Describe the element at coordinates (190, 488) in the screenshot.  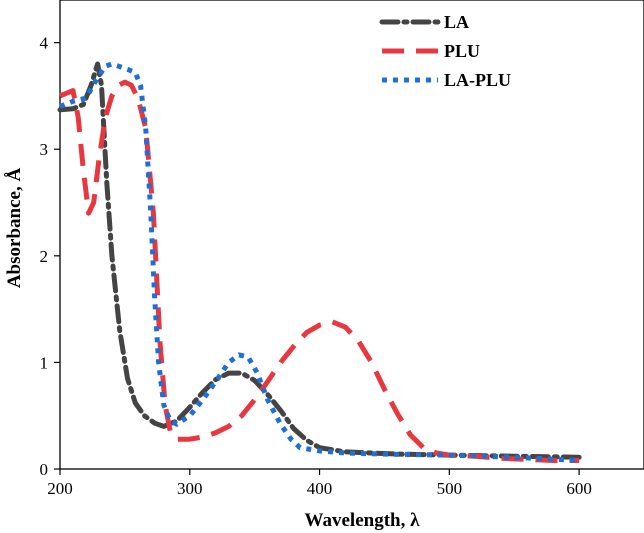
I see `x-tick-label: 300` at that location.